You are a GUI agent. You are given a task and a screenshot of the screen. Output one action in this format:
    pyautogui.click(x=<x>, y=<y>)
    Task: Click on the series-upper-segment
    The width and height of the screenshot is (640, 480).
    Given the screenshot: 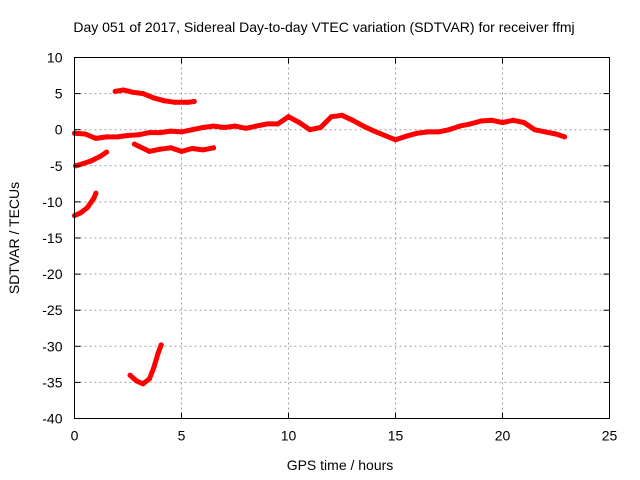 What is the action you would take?
    pyautogui.click(x=154, y=96)
    